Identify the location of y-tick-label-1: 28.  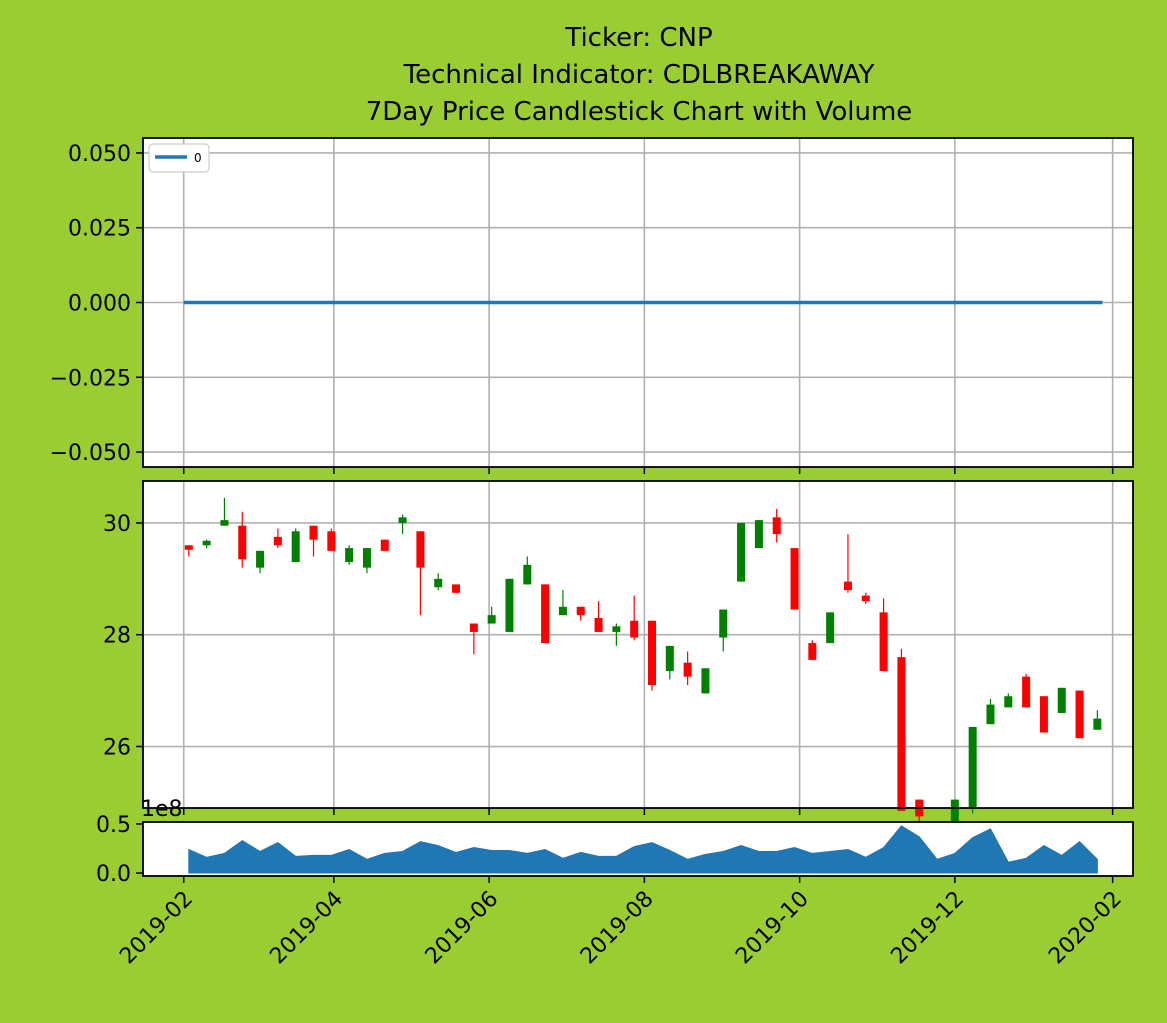
(117, 636).